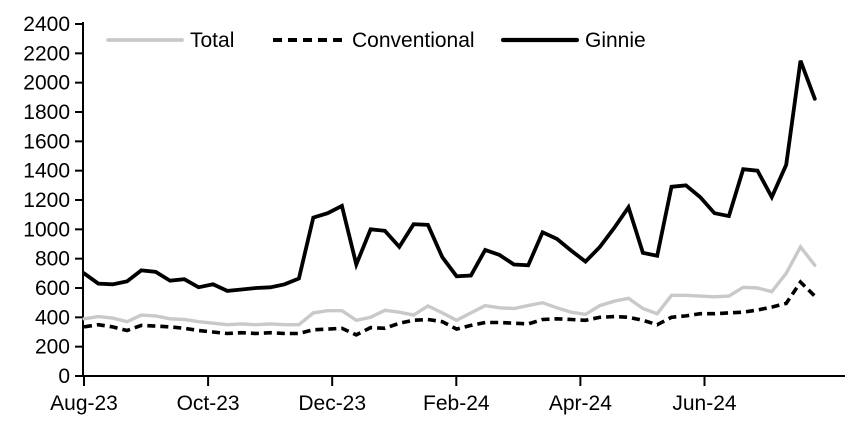 The height and width of the screenshot is (429, 852). Describe the element at coordinates (52, 259) in the screenshot. I see `y-tick-label: 800` at that location.